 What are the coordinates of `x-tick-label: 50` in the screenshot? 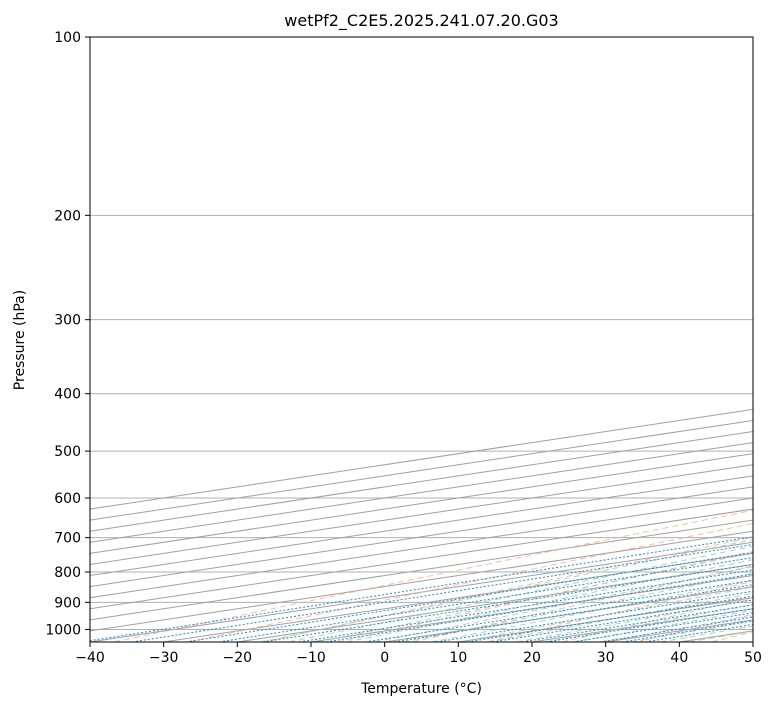 It's located at (753, 658).